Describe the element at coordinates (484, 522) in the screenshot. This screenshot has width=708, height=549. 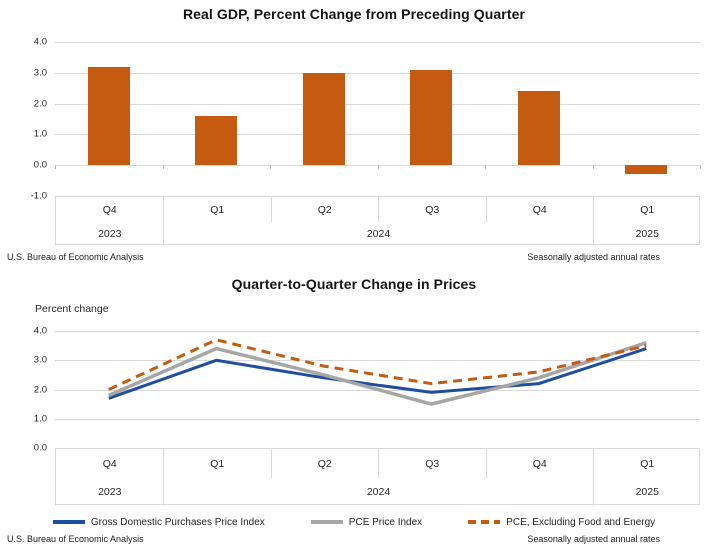
I see `orange-dashed-line-icon` at that location.